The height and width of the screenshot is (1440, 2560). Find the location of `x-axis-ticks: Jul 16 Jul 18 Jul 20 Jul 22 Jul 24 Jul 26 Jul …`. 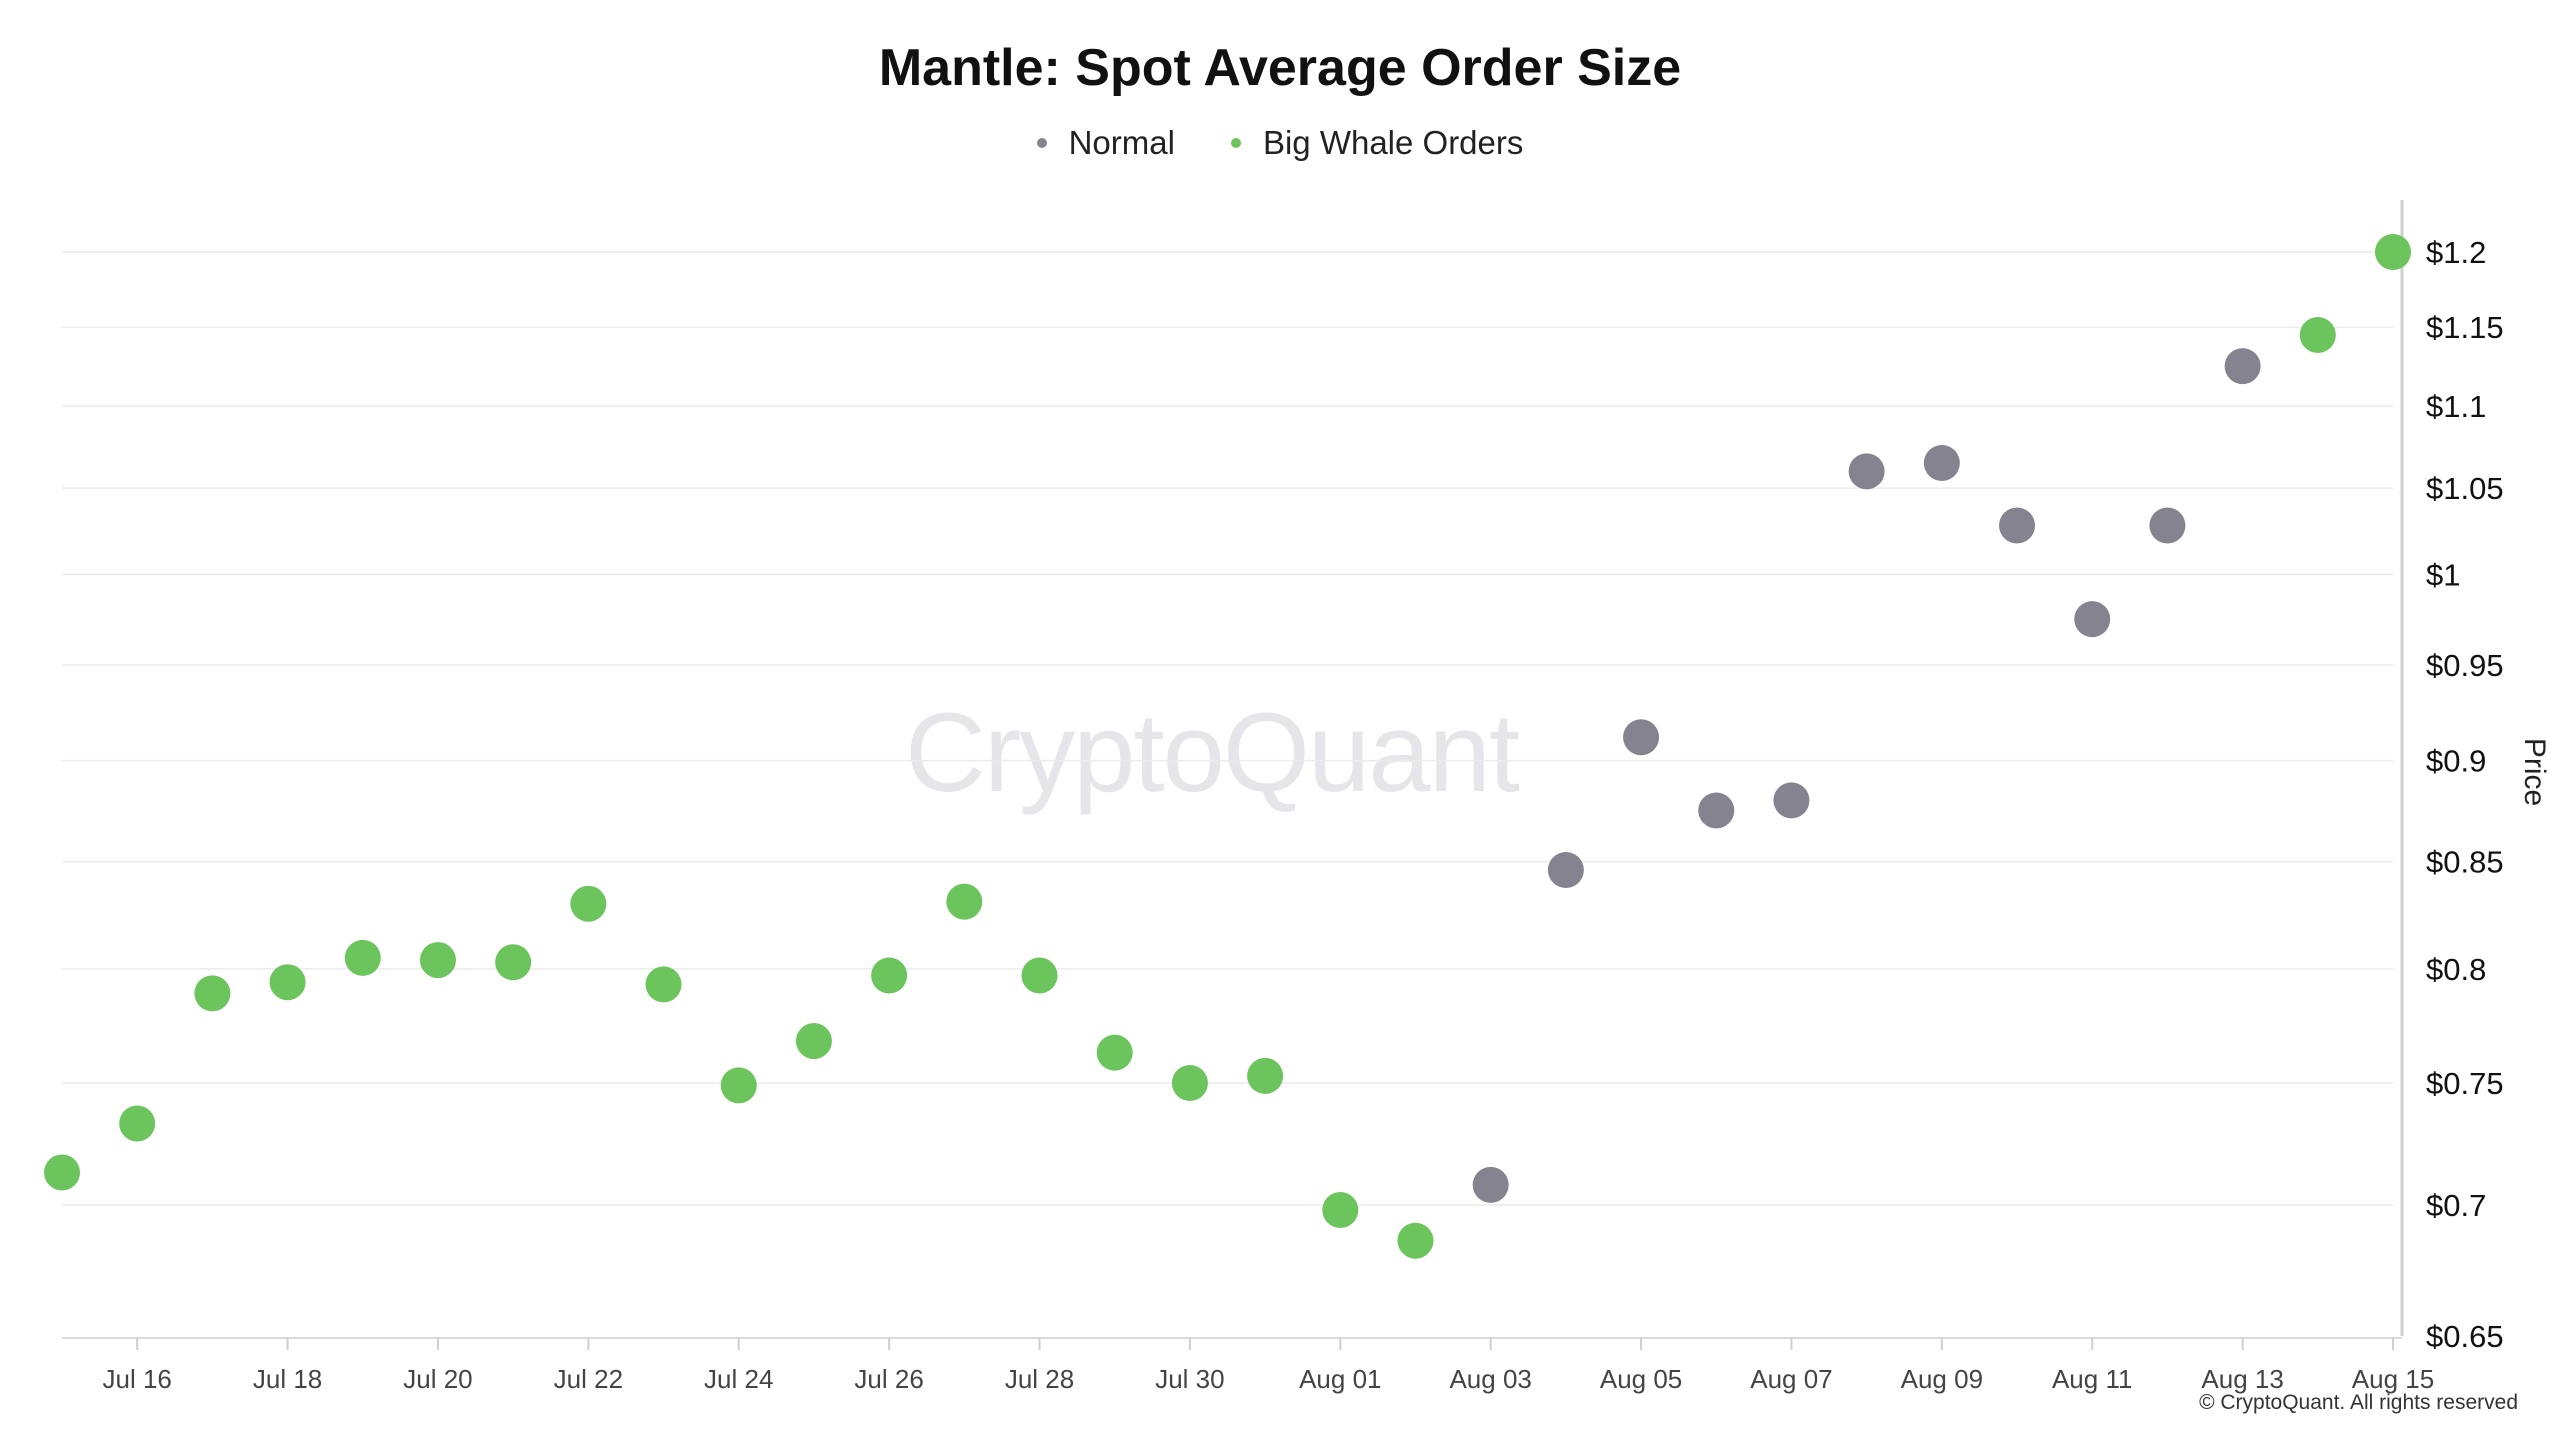

x-axis-ticks: Jul 16 Jul 18 Jul 20 Jul 22 Jul 24 Jul 26 Jul … is located at coordinates (1268, 1366).